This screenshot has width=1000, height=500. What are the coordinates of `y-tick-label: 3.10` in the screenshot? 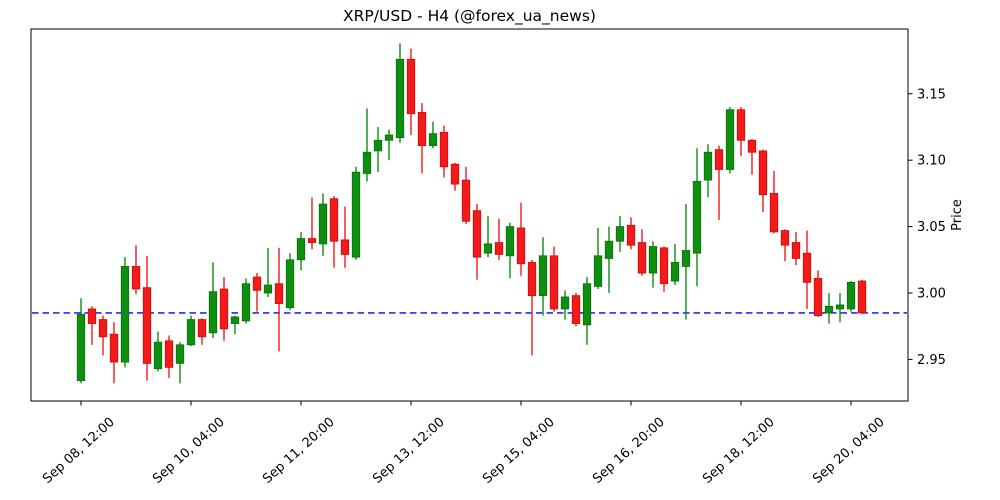 It's located at (931, 161).